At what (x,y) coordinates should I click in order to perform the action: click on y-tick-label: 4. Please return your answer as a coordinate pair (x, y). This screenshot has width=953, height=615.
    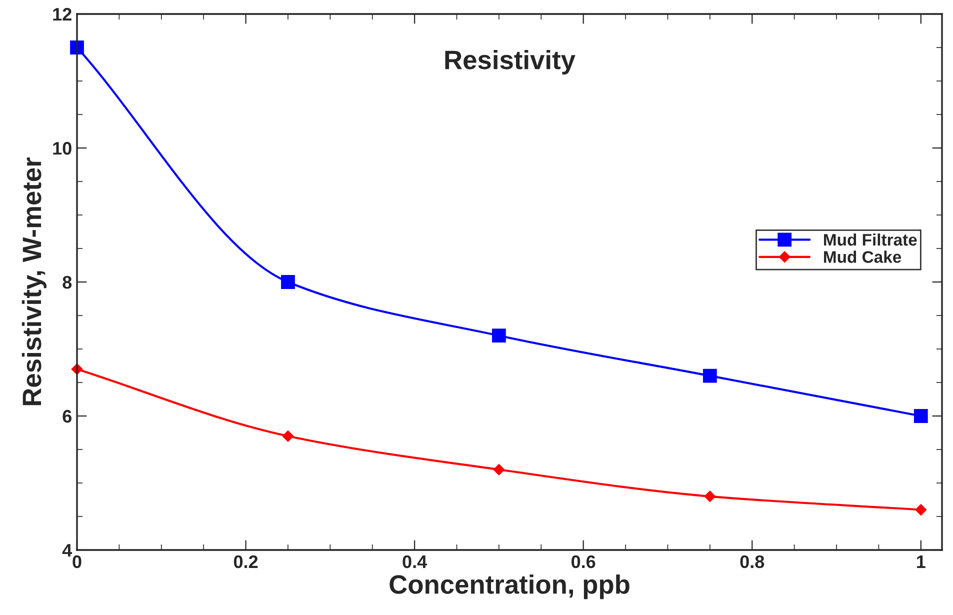
    Looking at the image, I should click on (67, 550).